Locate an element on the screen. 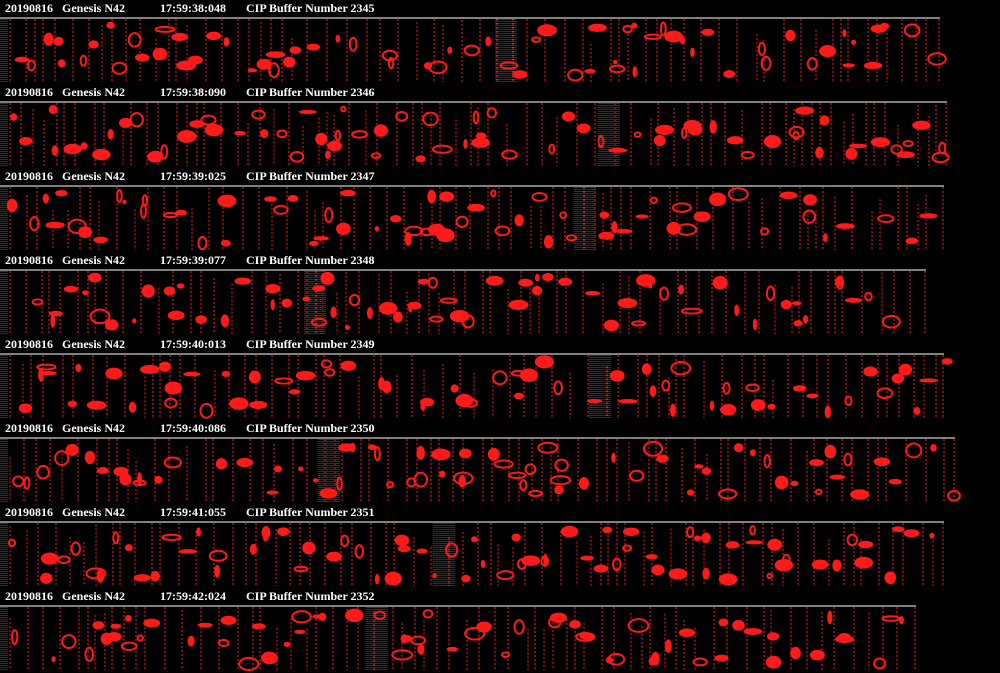 This screenshot has width=1000, height=673. buffer-number: CIP Buffer Number 2352 is located at coordinates (310, 596).